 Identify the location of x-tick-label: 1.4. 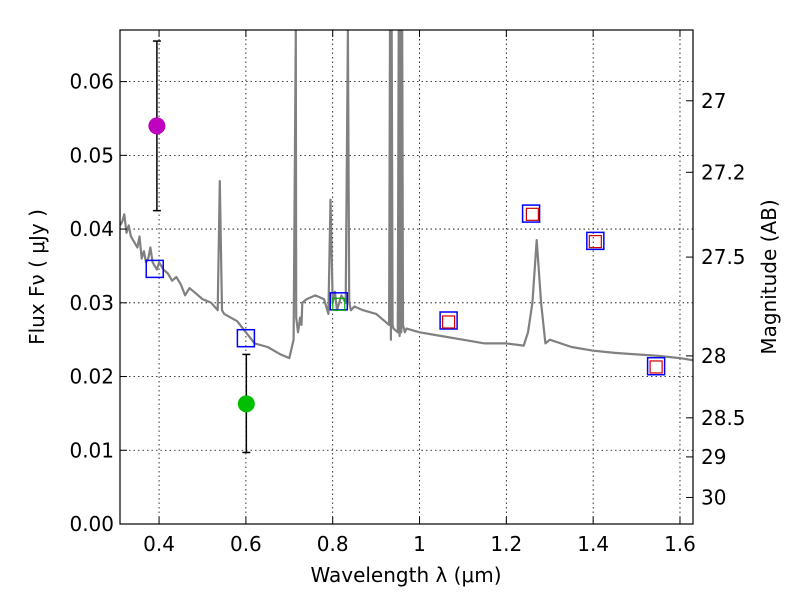
(593, 544).